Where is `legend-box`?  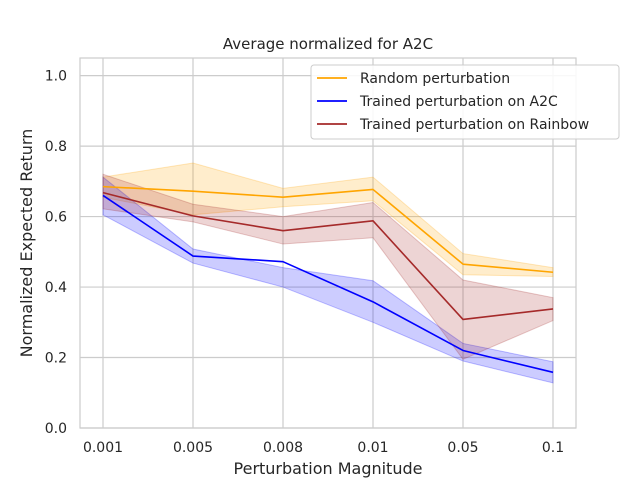 legend-box is located at coordinates (465, 102).